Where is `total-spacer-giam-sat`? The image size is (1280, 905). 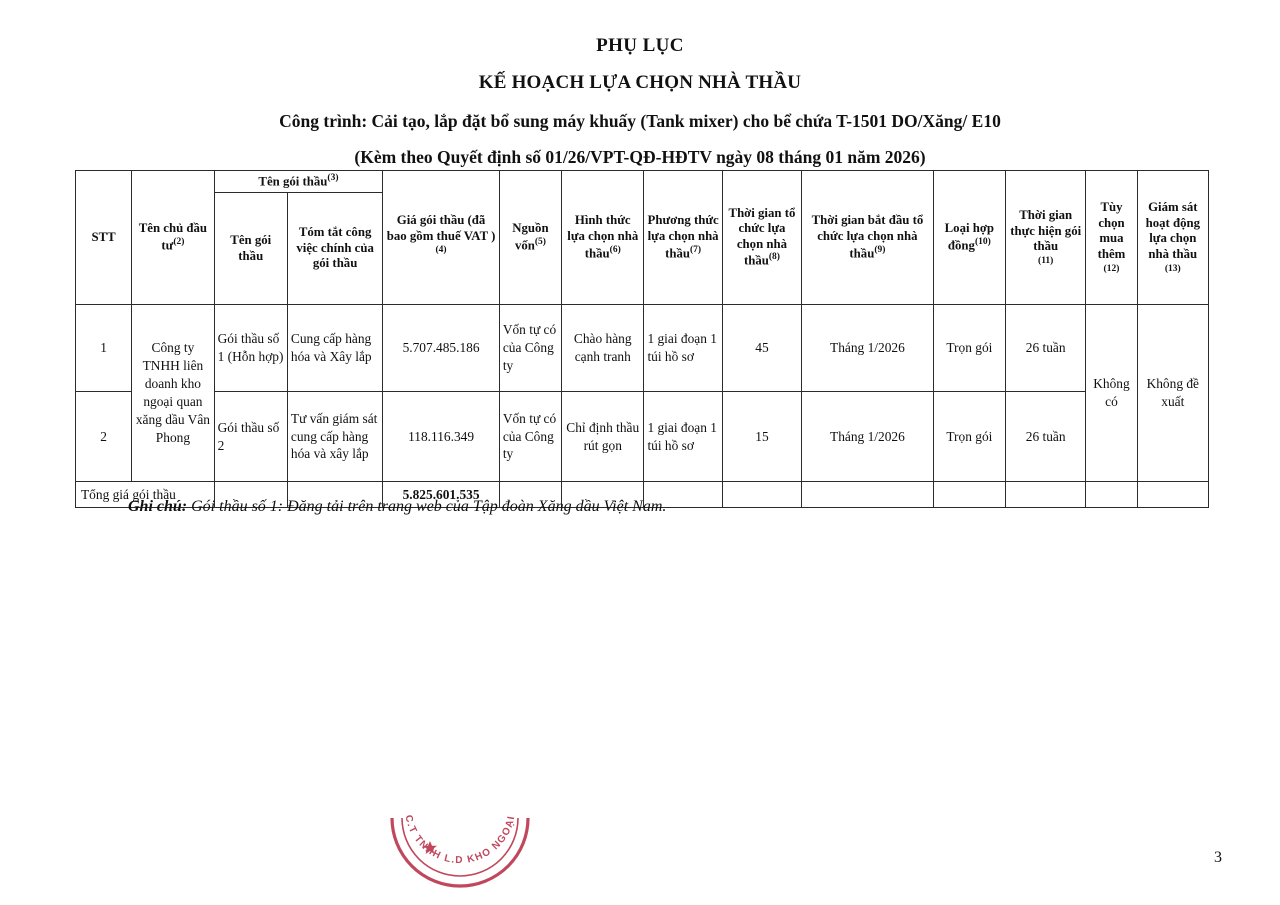
total-spacer-giam-sat is located at coordinates (1173, 494).